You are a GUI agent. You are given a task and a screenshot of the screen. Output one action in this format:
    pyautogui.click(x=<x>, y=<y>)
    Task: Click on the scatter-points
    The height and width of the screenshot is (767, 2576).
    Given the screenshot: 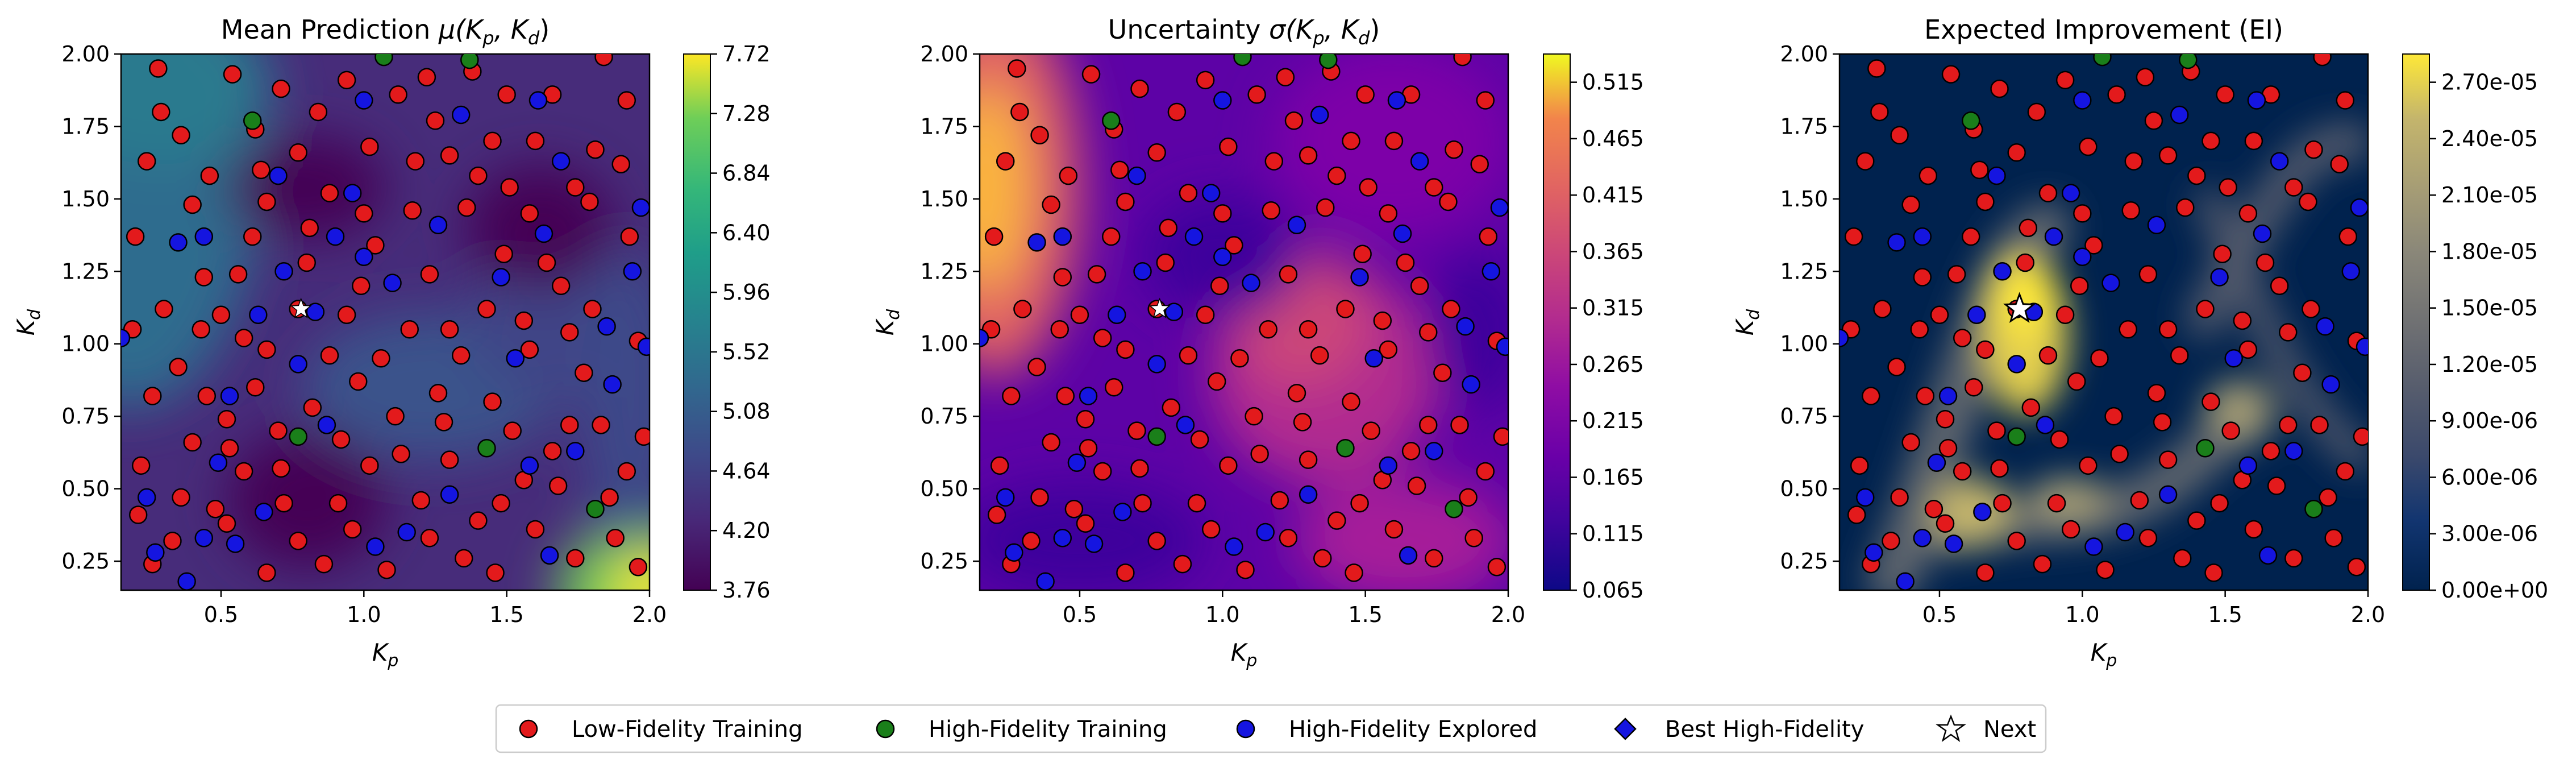 What is the action you would take?
    pyautogui.click(x=1244, y=322)
    